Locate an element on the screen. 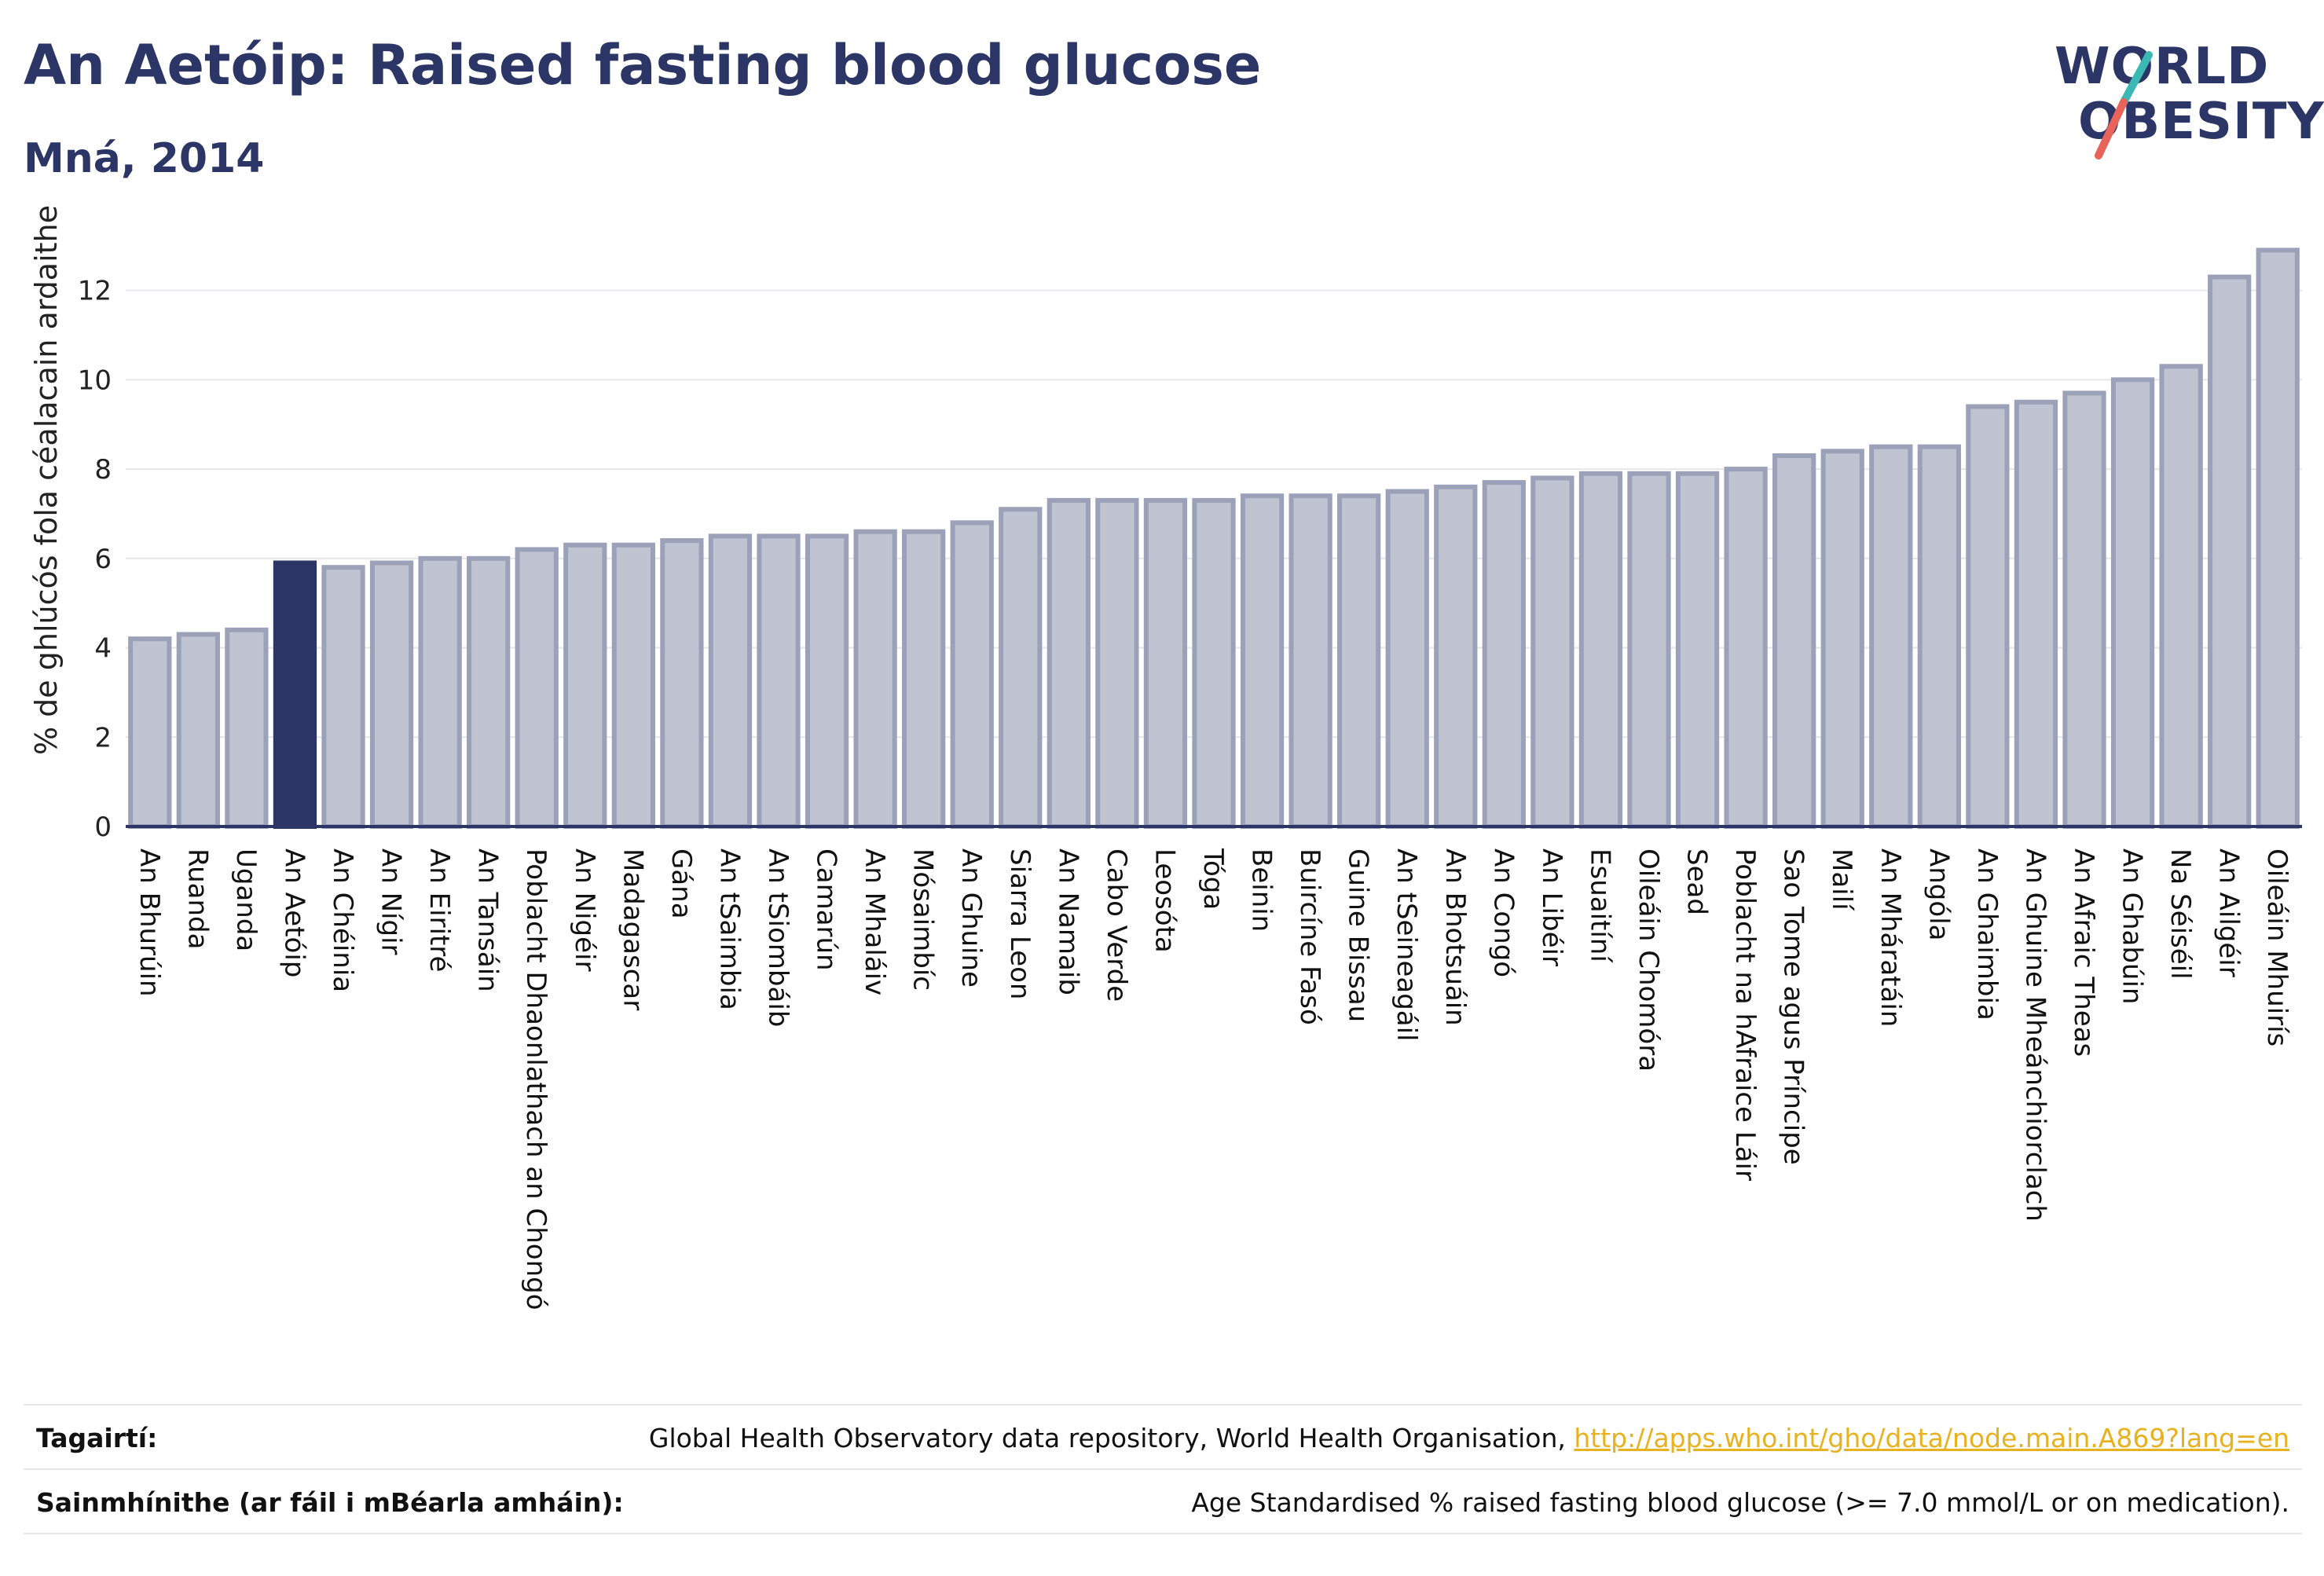  x-tick-label: An Bhurúin is located at coordinates (149, 922).